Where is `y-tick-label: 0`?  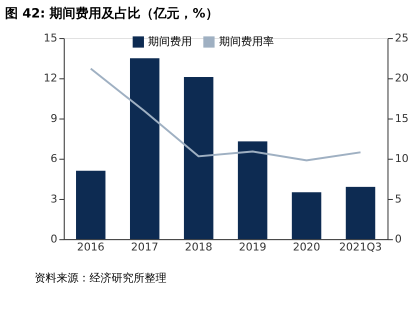 y-tick-label: 0 is located at coordinates (54, 239).